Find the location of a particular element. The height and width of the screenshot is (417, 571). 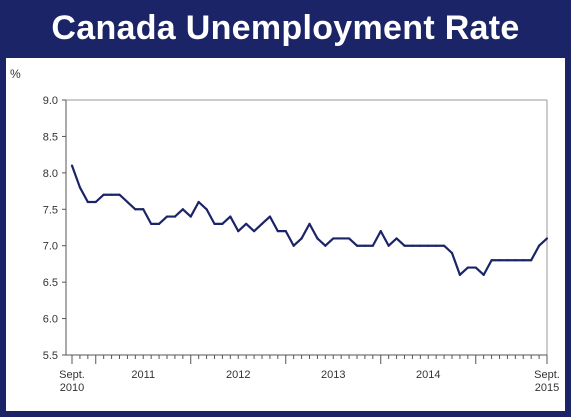

x-tick-sublabel: 2010 is located at coordinates (72, 388).